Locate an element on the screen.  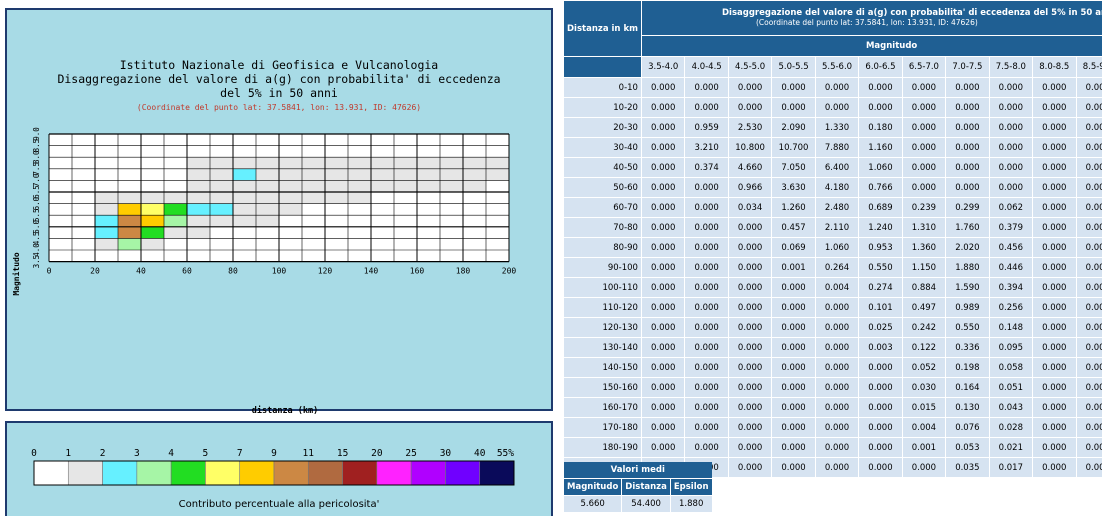
column-header: 6.5-7.0 is located at coordinates (924, 67).